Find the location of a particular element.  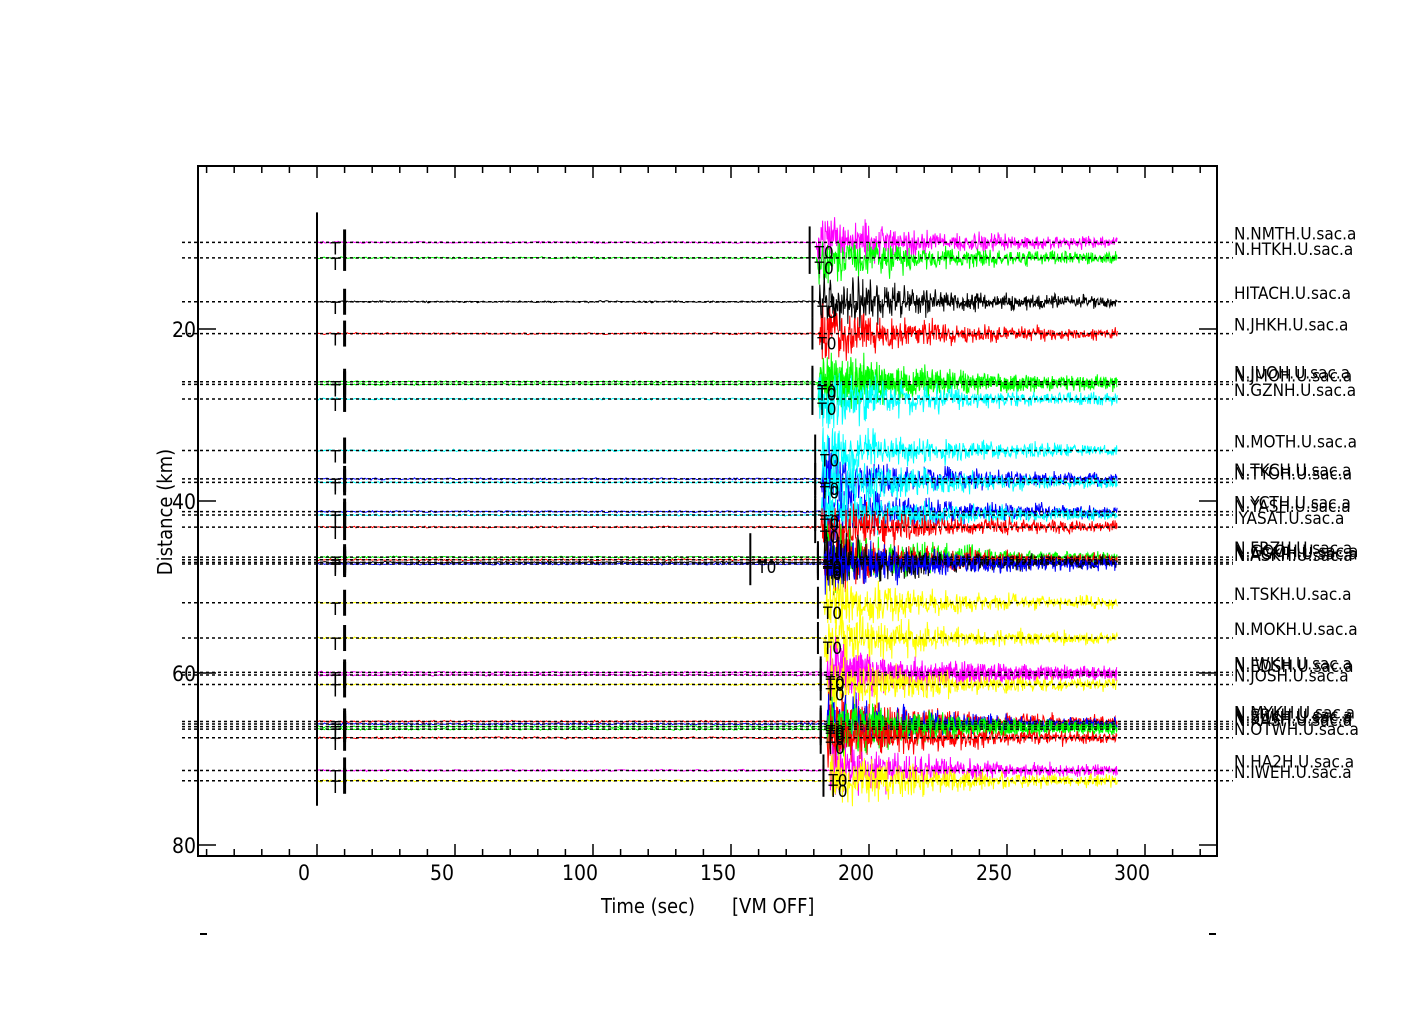

station-label: N.TYOH.U.sac.a is located at coordinates (1293, 474).